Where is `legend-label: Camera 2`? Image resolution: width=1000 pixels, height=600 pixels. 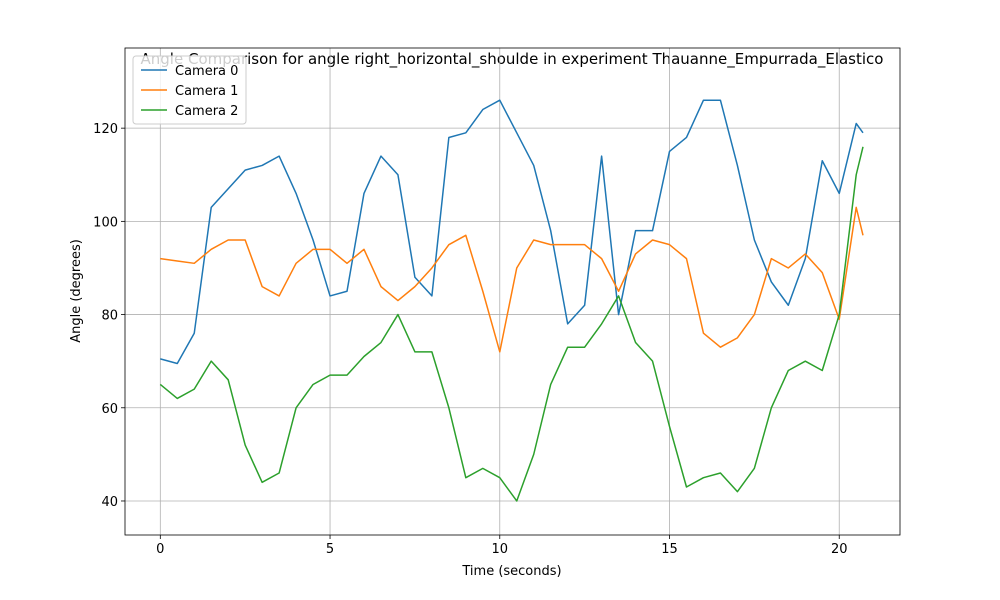 legend-label: Camera 2 is located at coordinates (206, 111).